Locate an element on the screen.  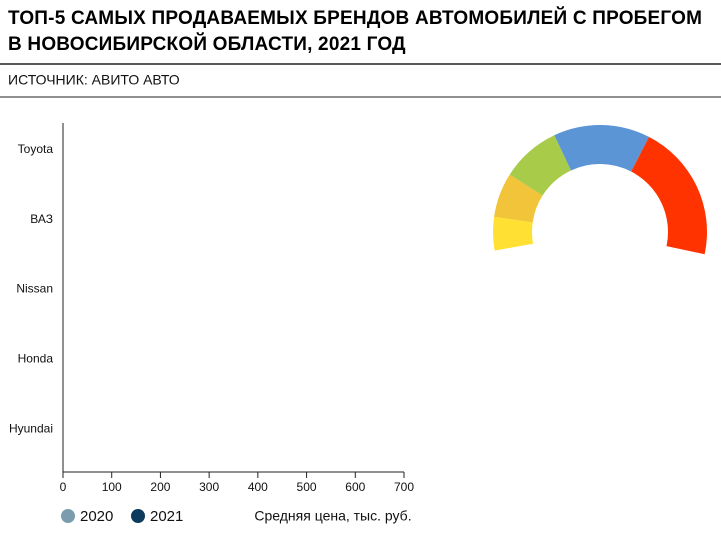
x-tick-label: 600 is located at coordinates (355, 487).